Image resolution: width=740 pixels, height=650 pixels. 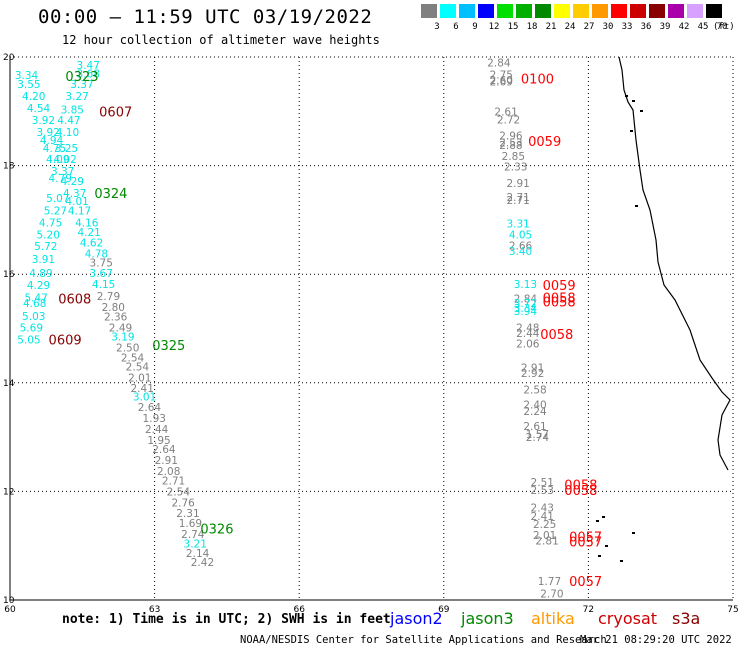 I want to click on data-point-label: 3.85, so click(x=72, y=111).